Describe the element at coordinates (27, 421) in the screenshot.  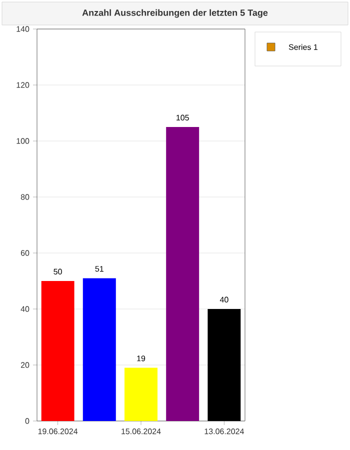
I see `y-tick-label: 0` at that location.